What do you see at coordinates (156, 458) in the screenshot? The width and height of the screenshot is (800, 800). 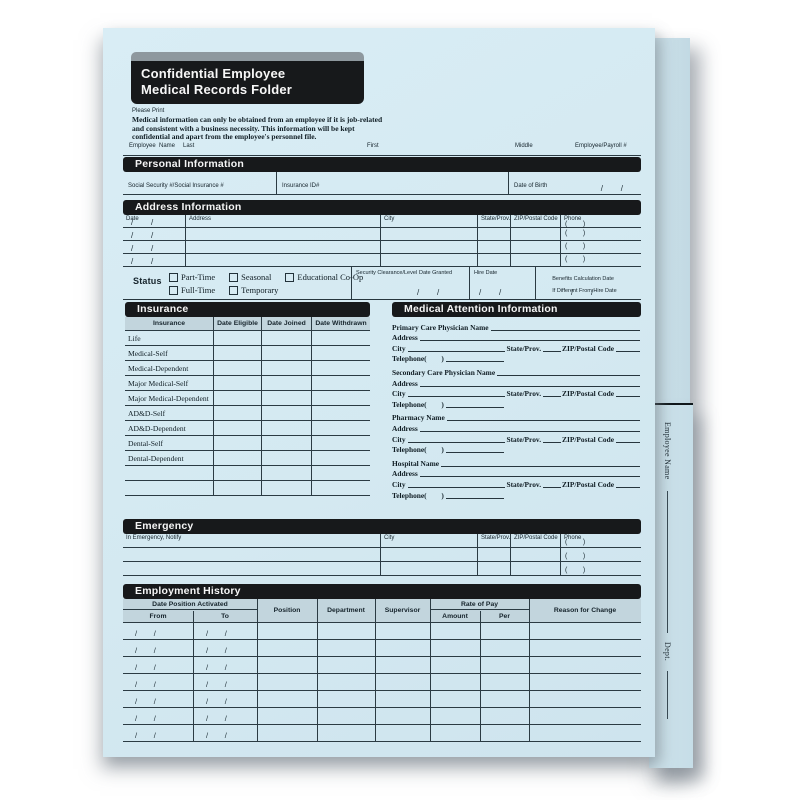 I see `insurance-type: Dental-Dependent` at bounding box center [156, 458].